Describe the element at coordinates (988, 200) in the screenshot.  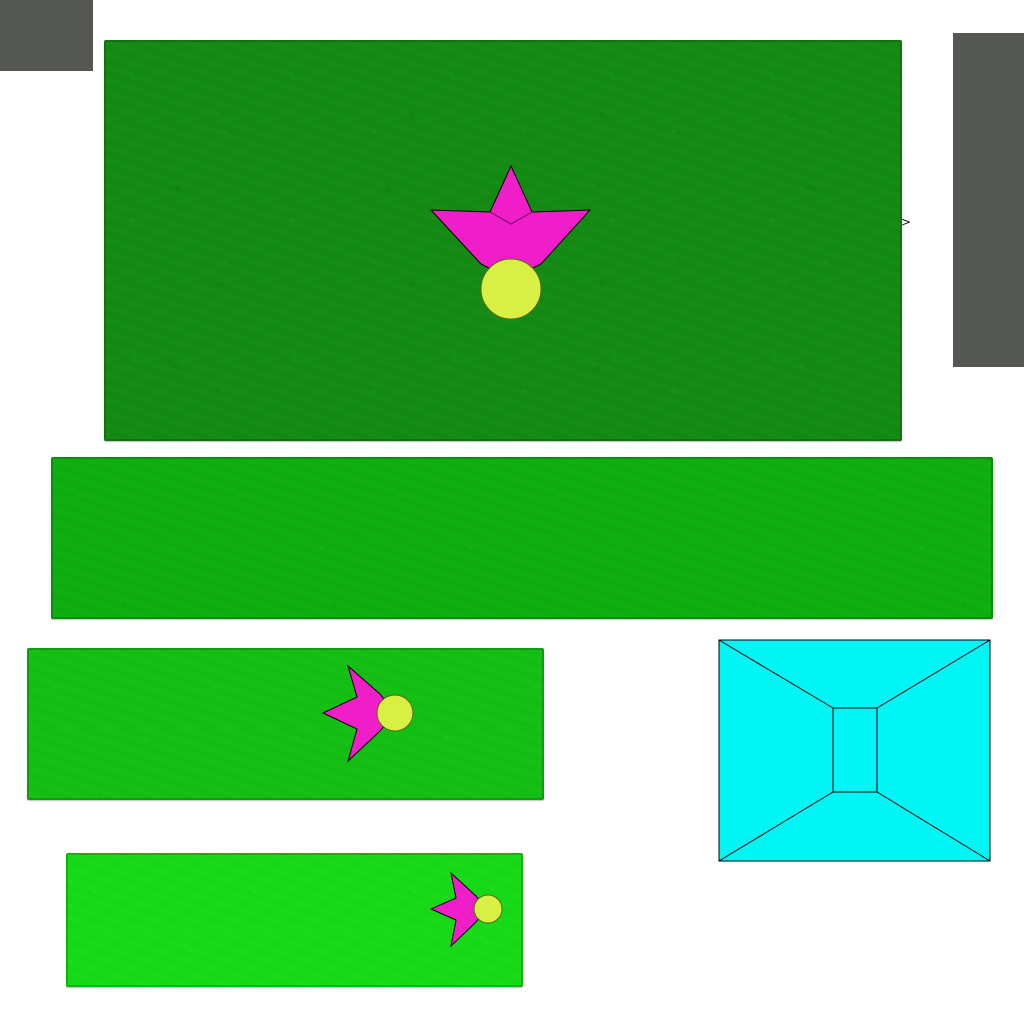
I see `right-side-tab` at that location.